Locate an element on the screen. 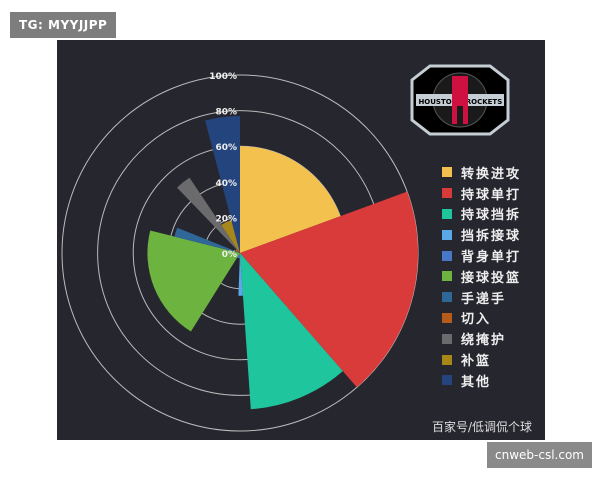  legend-item: 挡拆接球 is located at coordinates (481, 234).